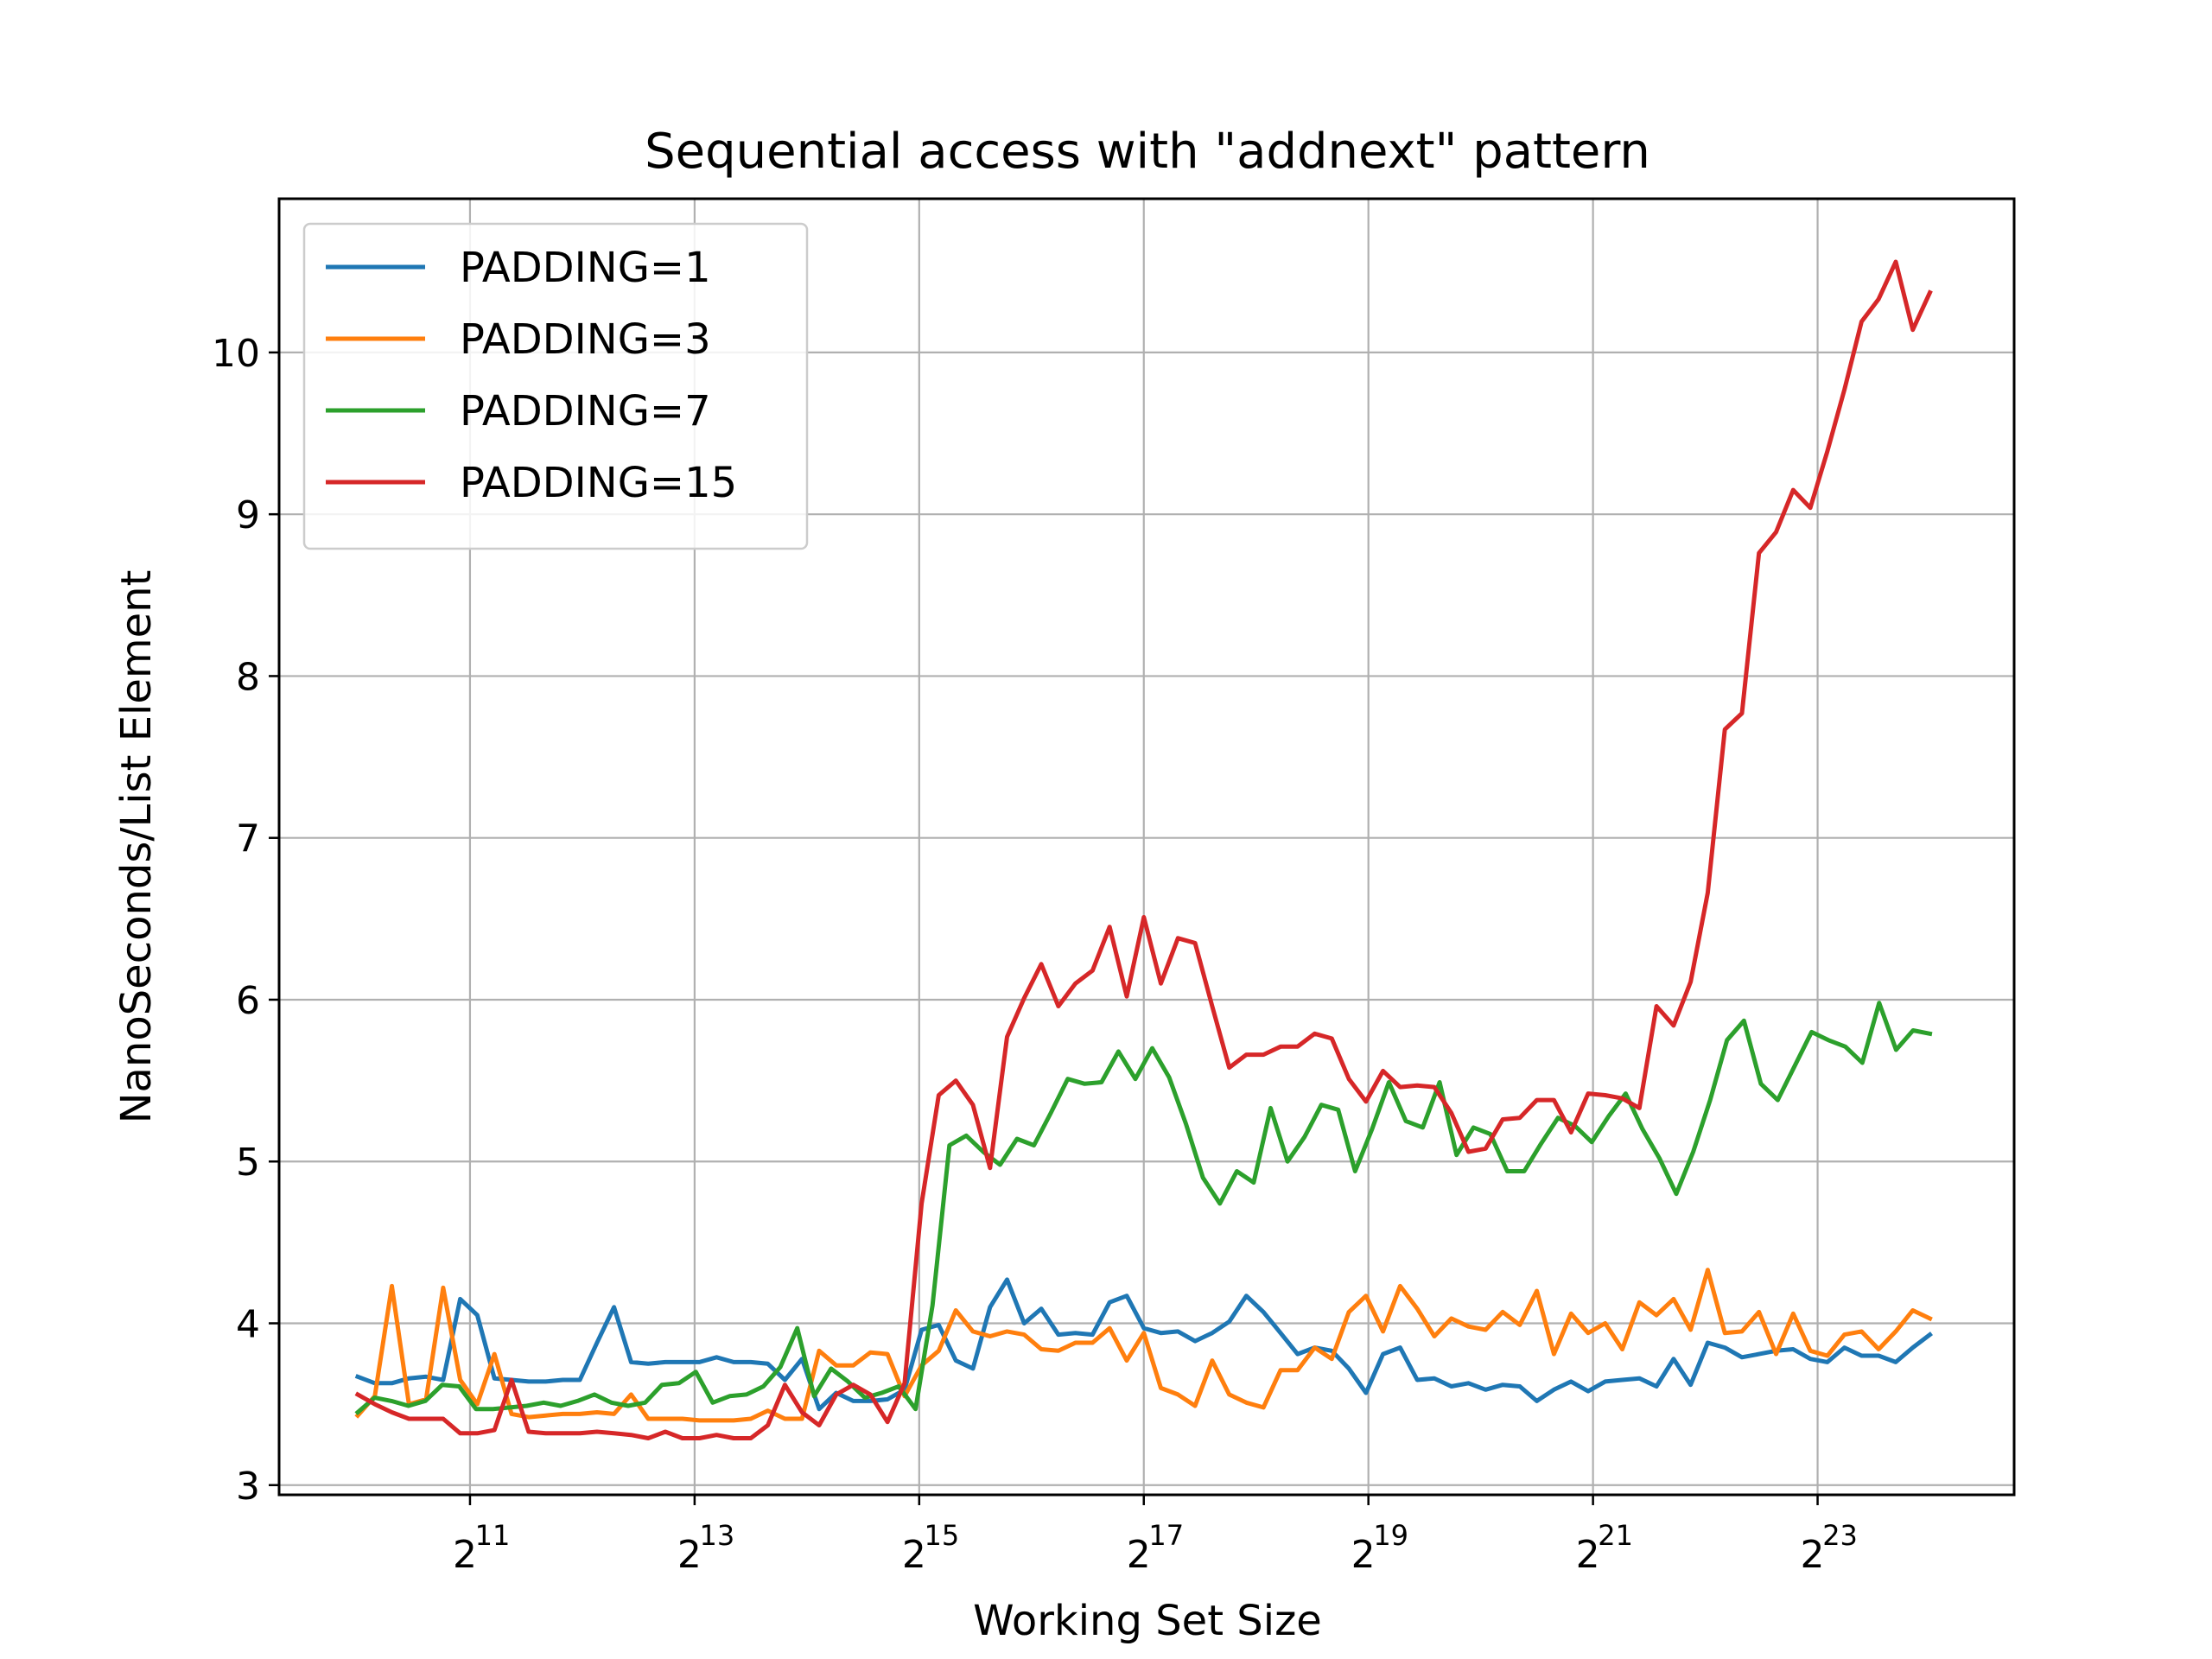 This screenshot has height=1659, width=2212. I want to click on x-axis: 211 213 215 217 219 221 223, so click(1155, 1536).